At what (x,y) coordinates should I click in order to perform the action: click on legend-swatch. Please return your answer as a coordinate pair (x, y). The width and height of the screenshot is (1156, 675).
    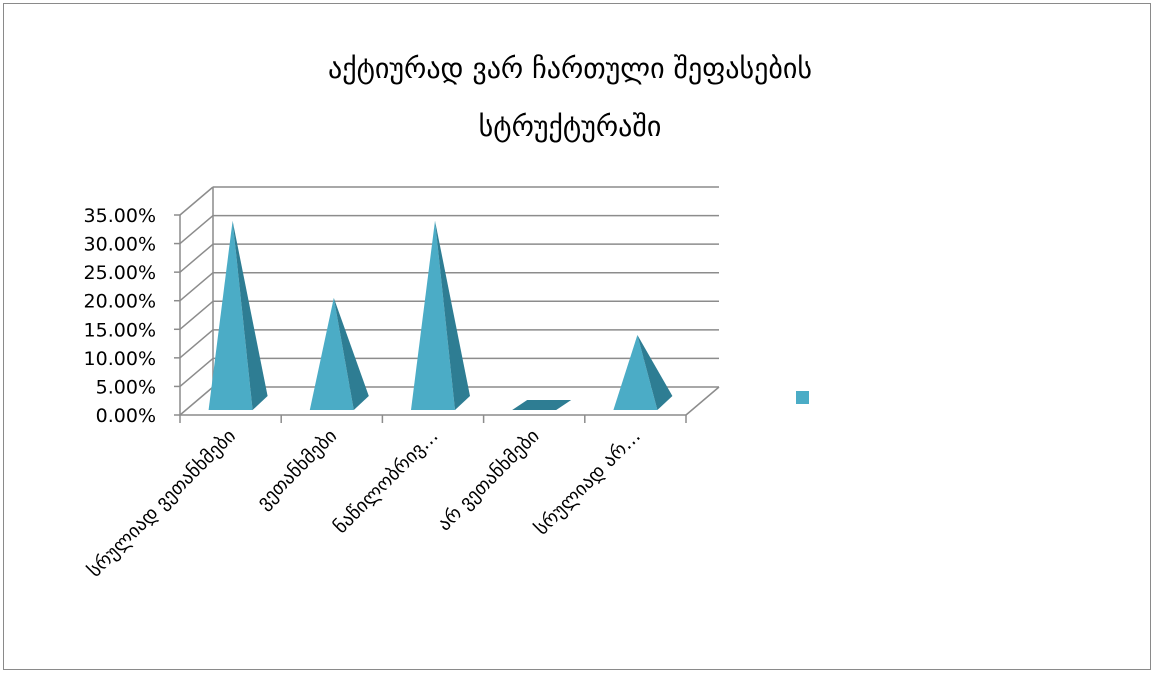
    Looking at the image, I should click on (802, 397).